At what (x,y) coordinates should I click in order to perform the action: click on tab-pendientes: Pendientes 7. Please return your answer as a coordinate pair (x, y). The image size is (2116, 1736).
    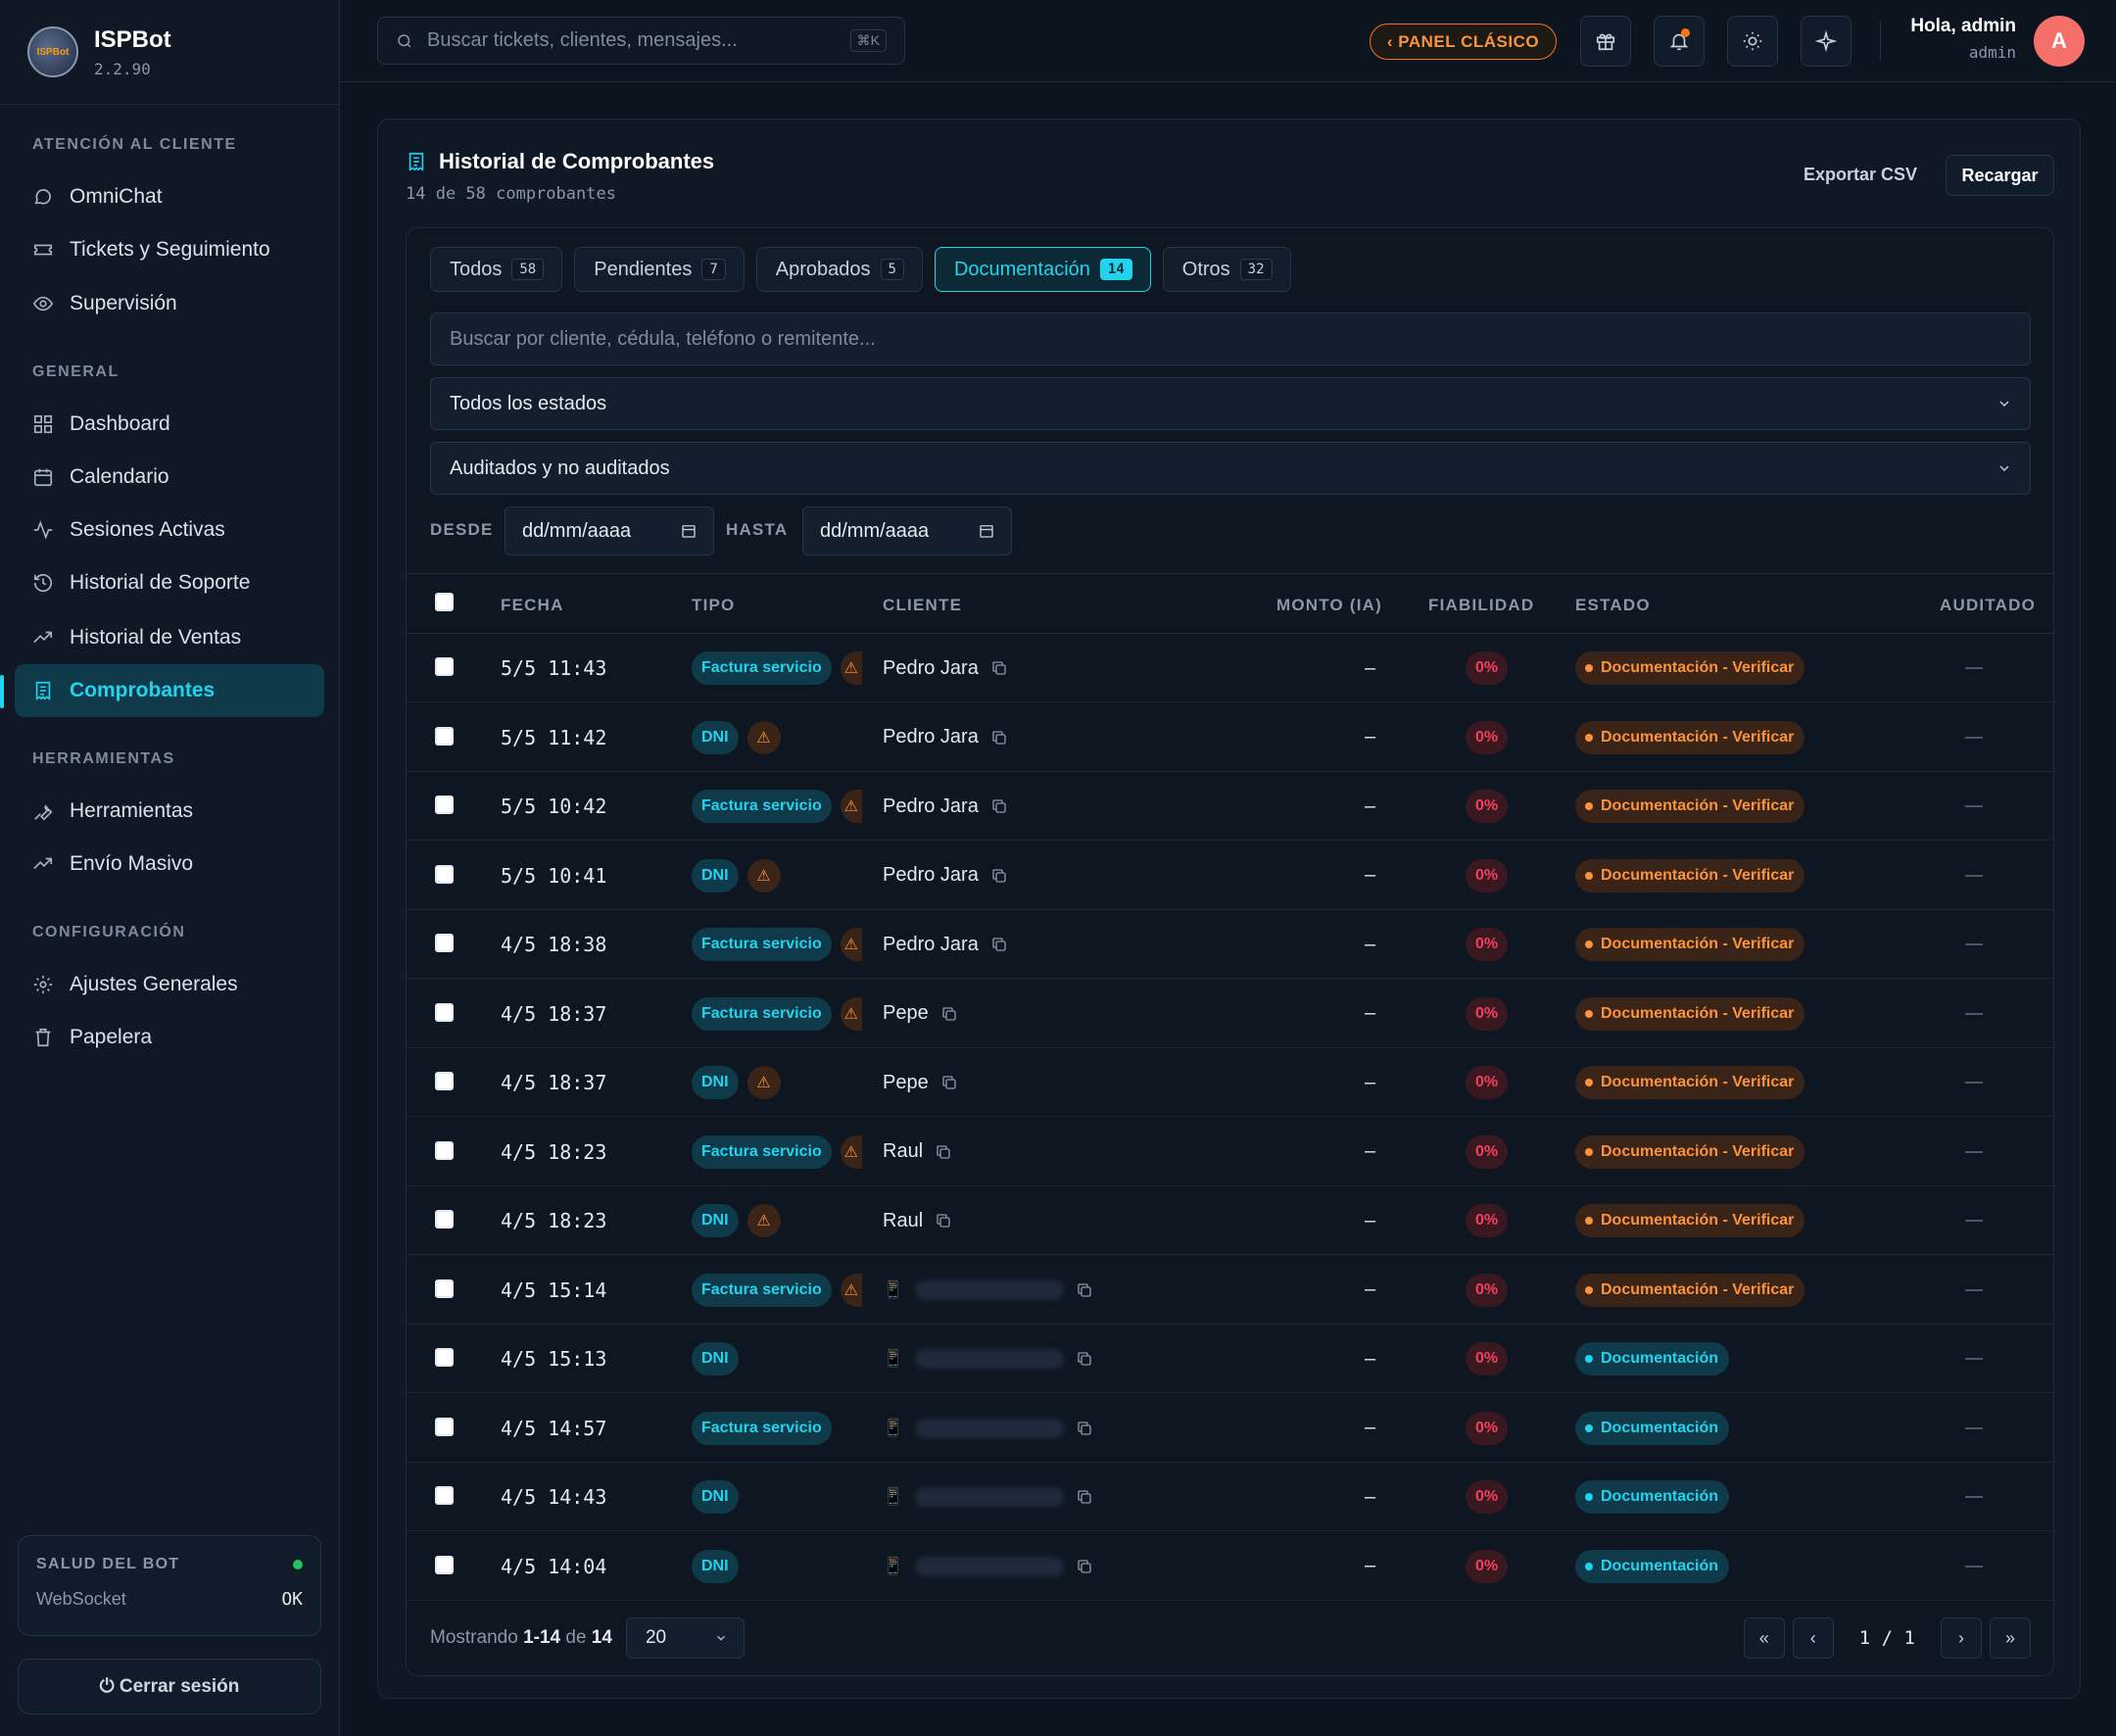
    Looking at the image, I should click on (659, 269).